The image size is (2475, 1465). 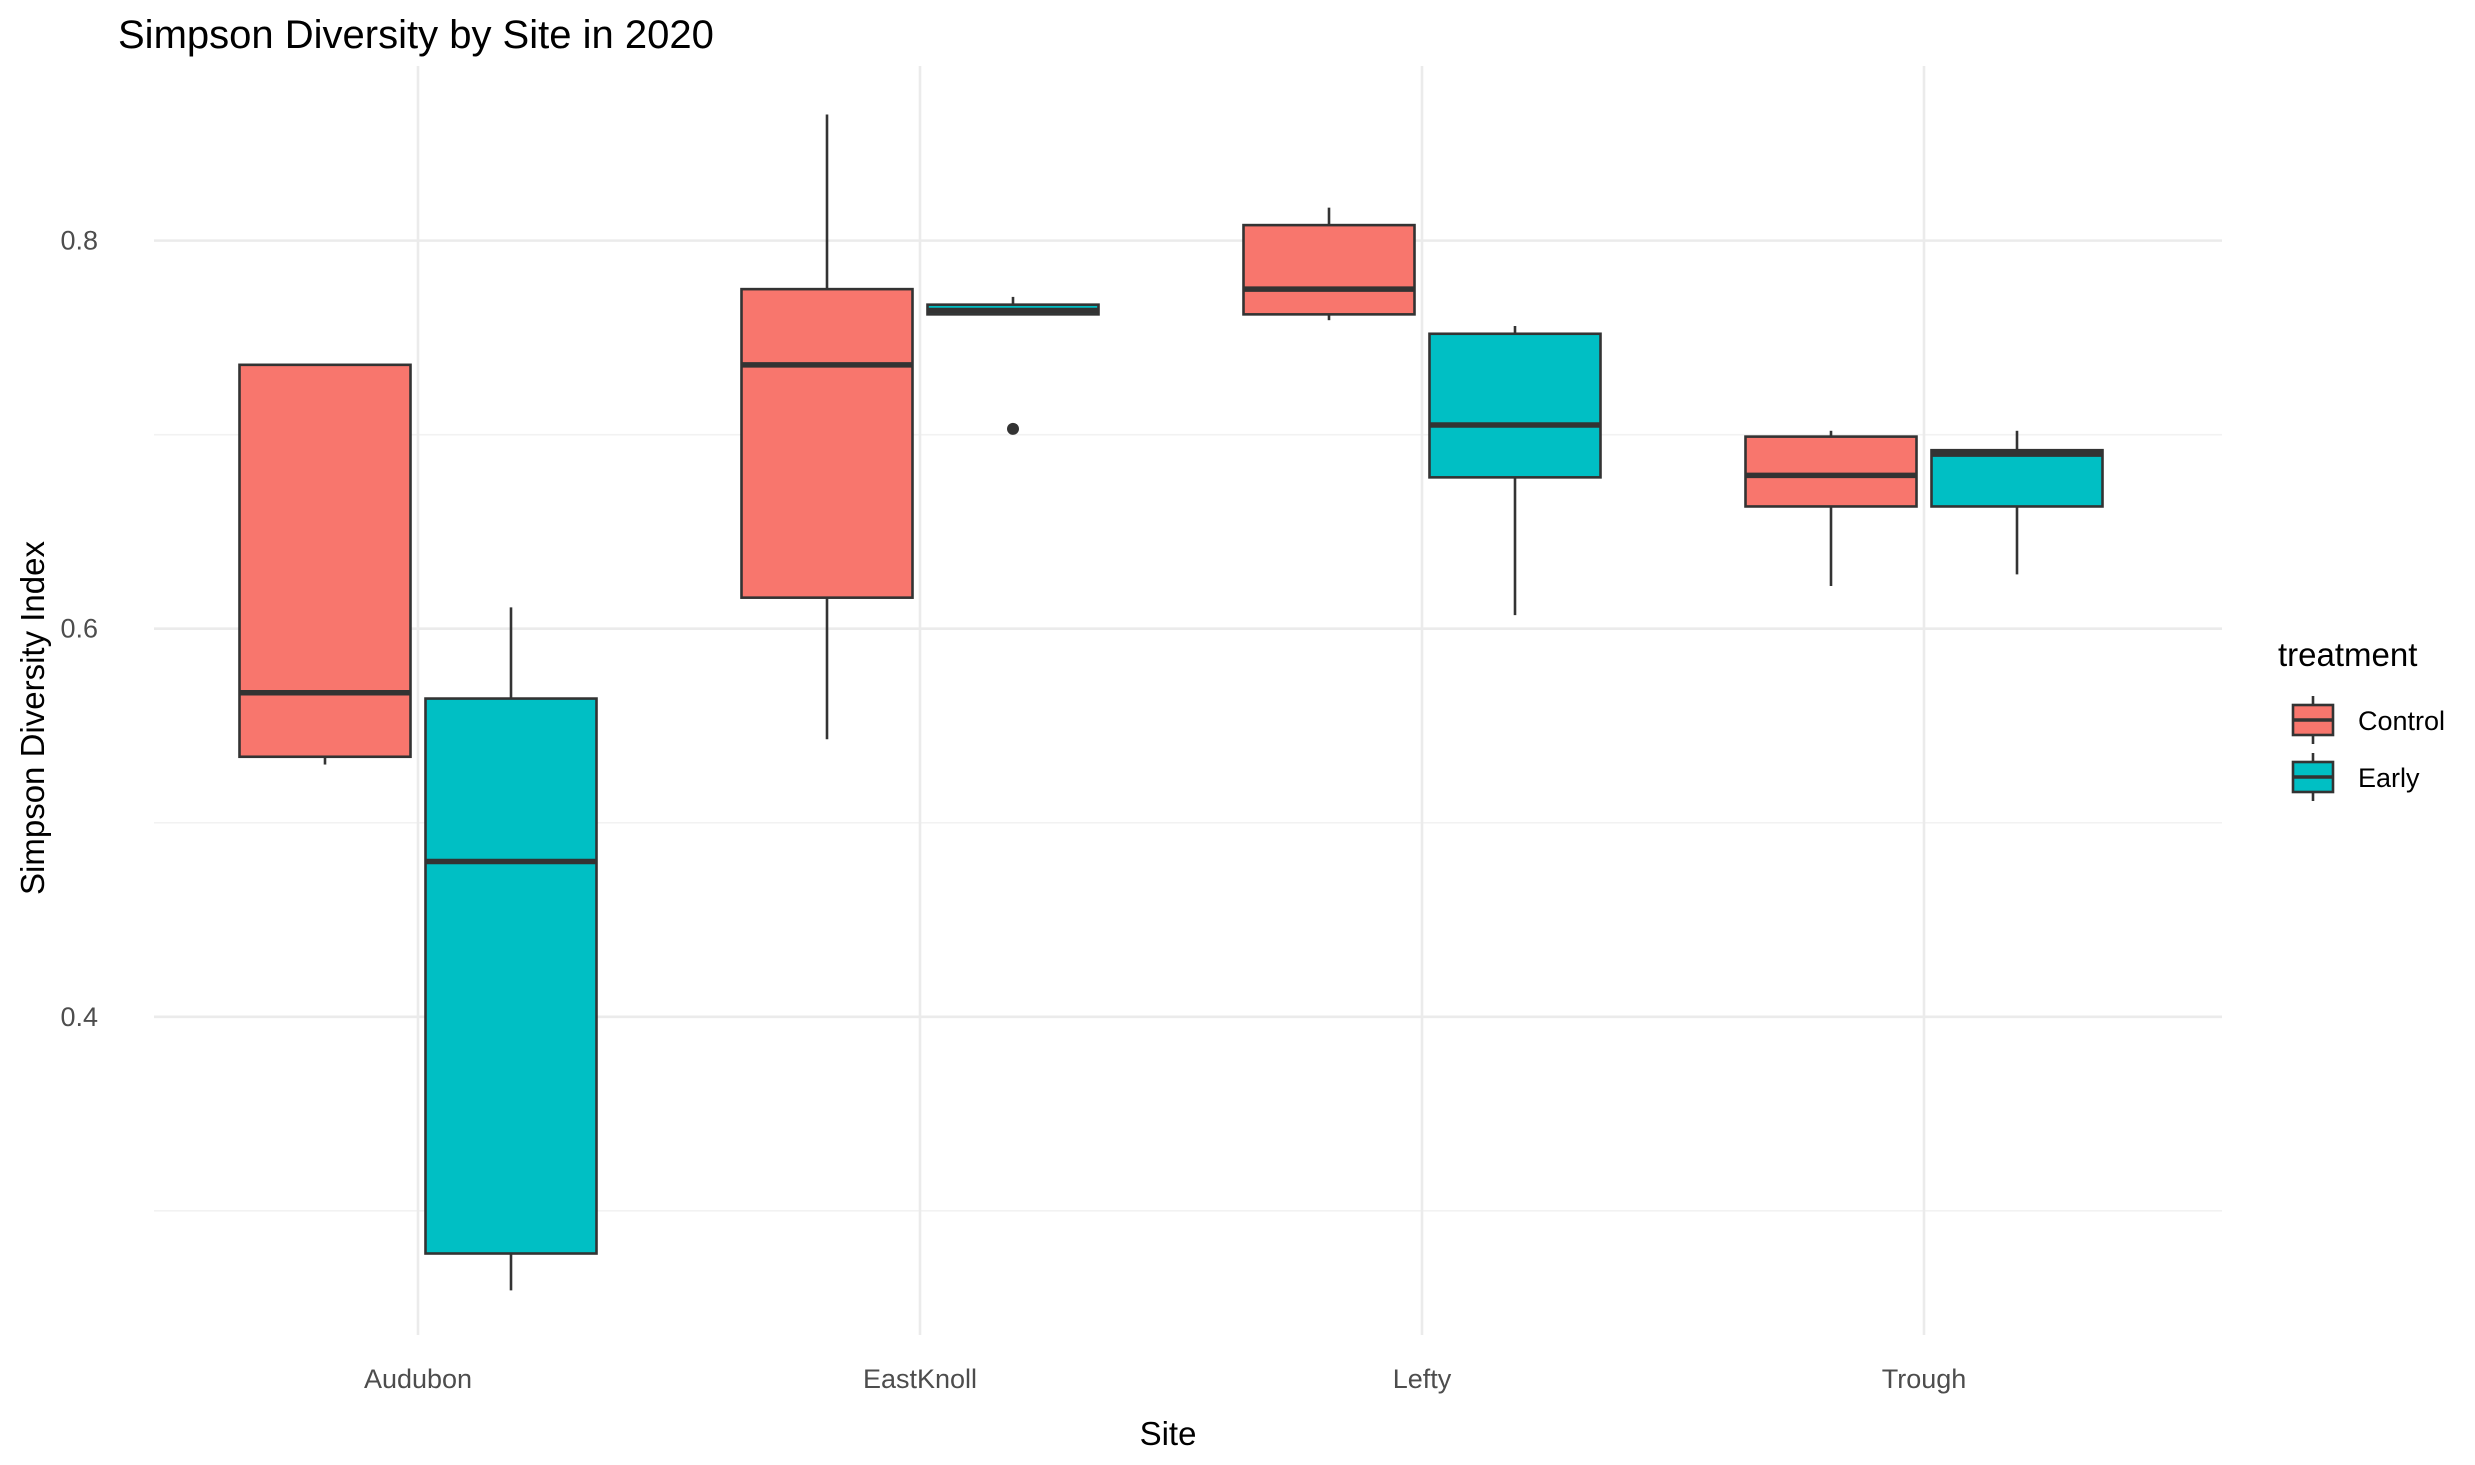 What do you see at coordinates (1422, 1379) in the screenshot?
I see `x-tick-label: Lefty` at bounding box center [1422, 1379].